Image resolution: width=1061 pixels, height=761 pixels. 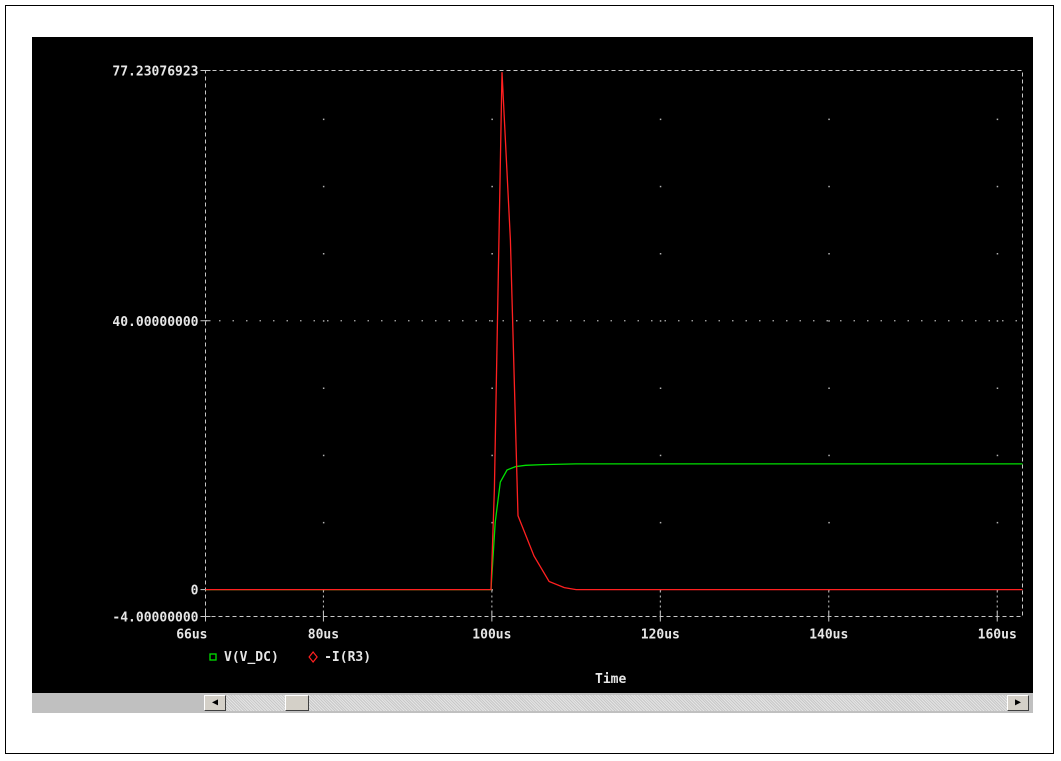 What do you see at coordinates (195, 591) in the screenshot?
I see `y-tick-label: 0` at bounding box center [195, 591].